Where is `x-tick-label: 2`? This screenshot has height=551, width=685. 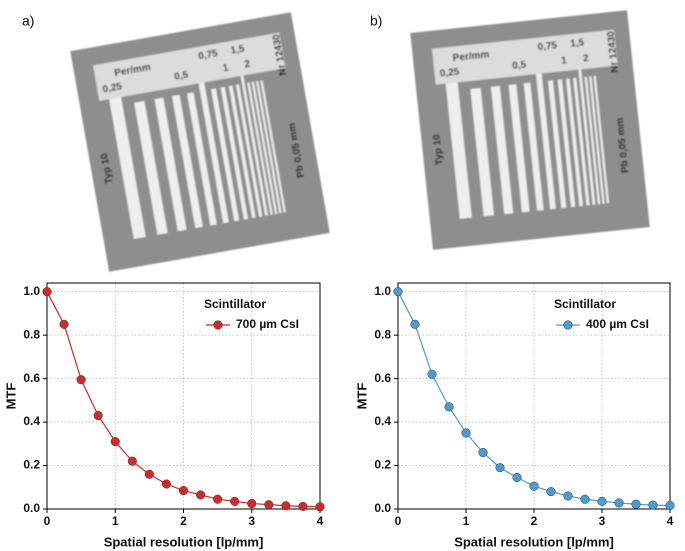
x-tick-label: 2 is located at coordinates (183, 521).